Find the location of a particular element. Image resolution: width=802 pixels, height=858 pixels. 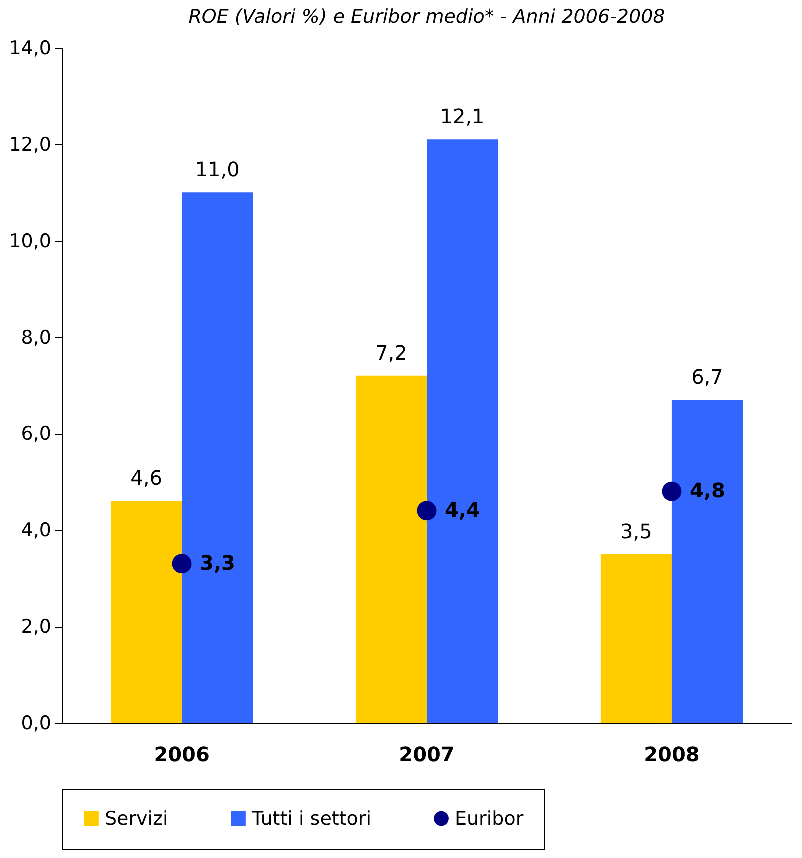

y-tick-label: 2,0 is located at coordinates (36, 627).